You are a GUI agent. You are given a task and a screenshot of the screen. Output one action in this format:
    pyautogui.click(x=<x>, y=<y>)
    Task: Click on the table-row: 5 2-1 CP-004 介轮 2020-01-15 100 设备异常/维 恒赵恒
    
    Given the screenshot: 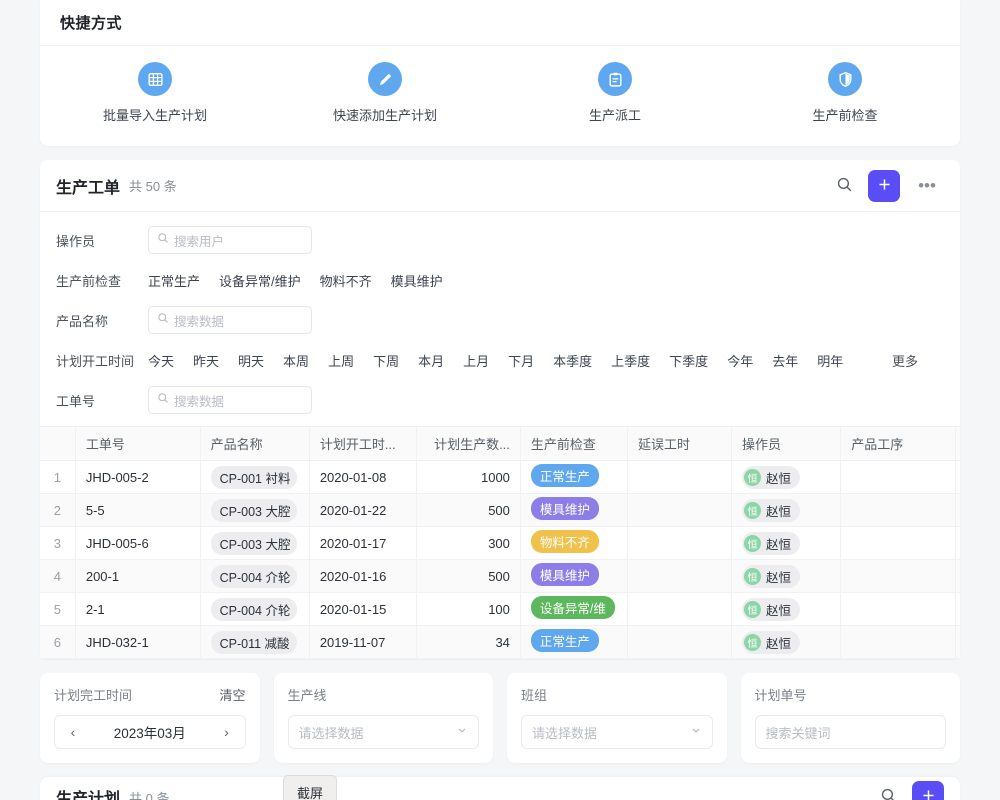 What is the action you would take?
    pyautogui.click(x=500, y=609)
    